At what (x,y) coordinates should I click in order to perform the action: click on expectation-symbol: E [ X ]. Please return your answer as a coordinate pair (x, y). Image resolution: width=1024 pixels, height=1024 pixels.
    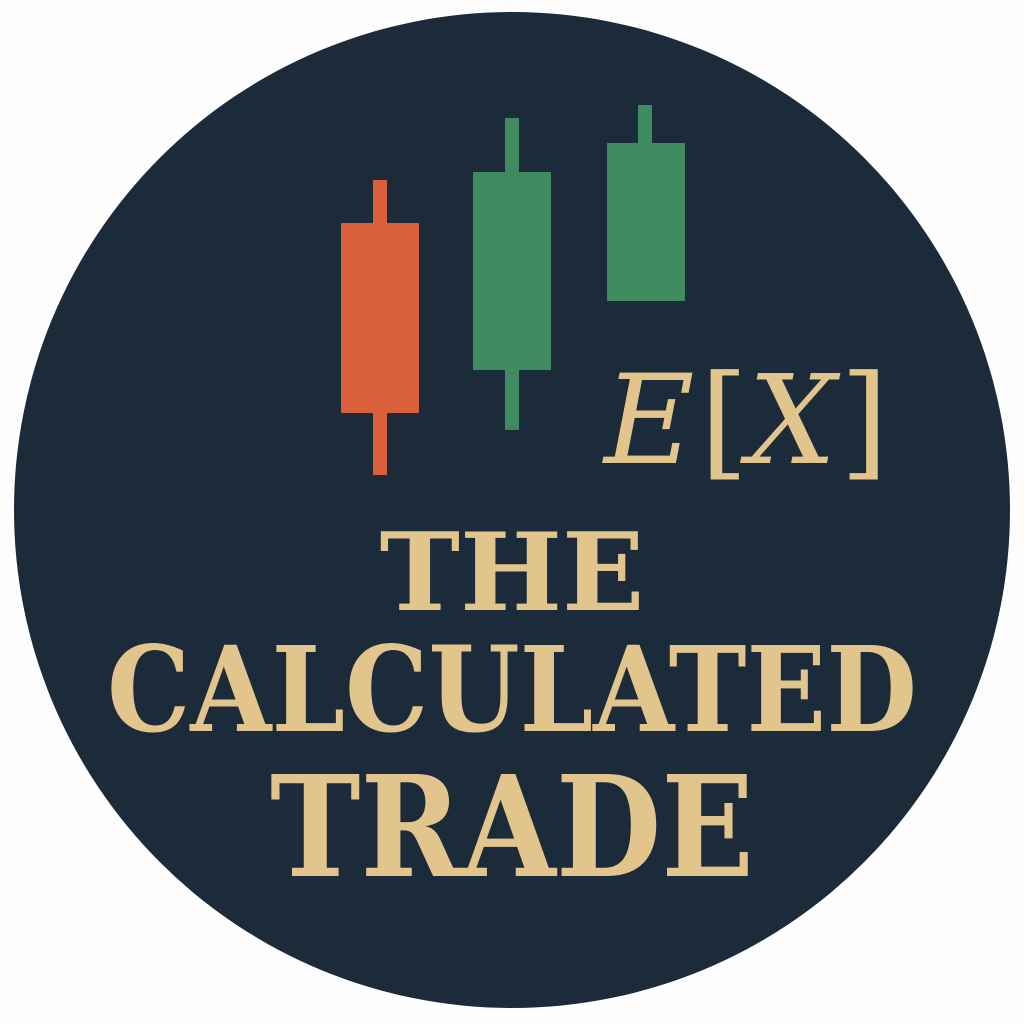
    Looking at the image, I should click on (745, 421).